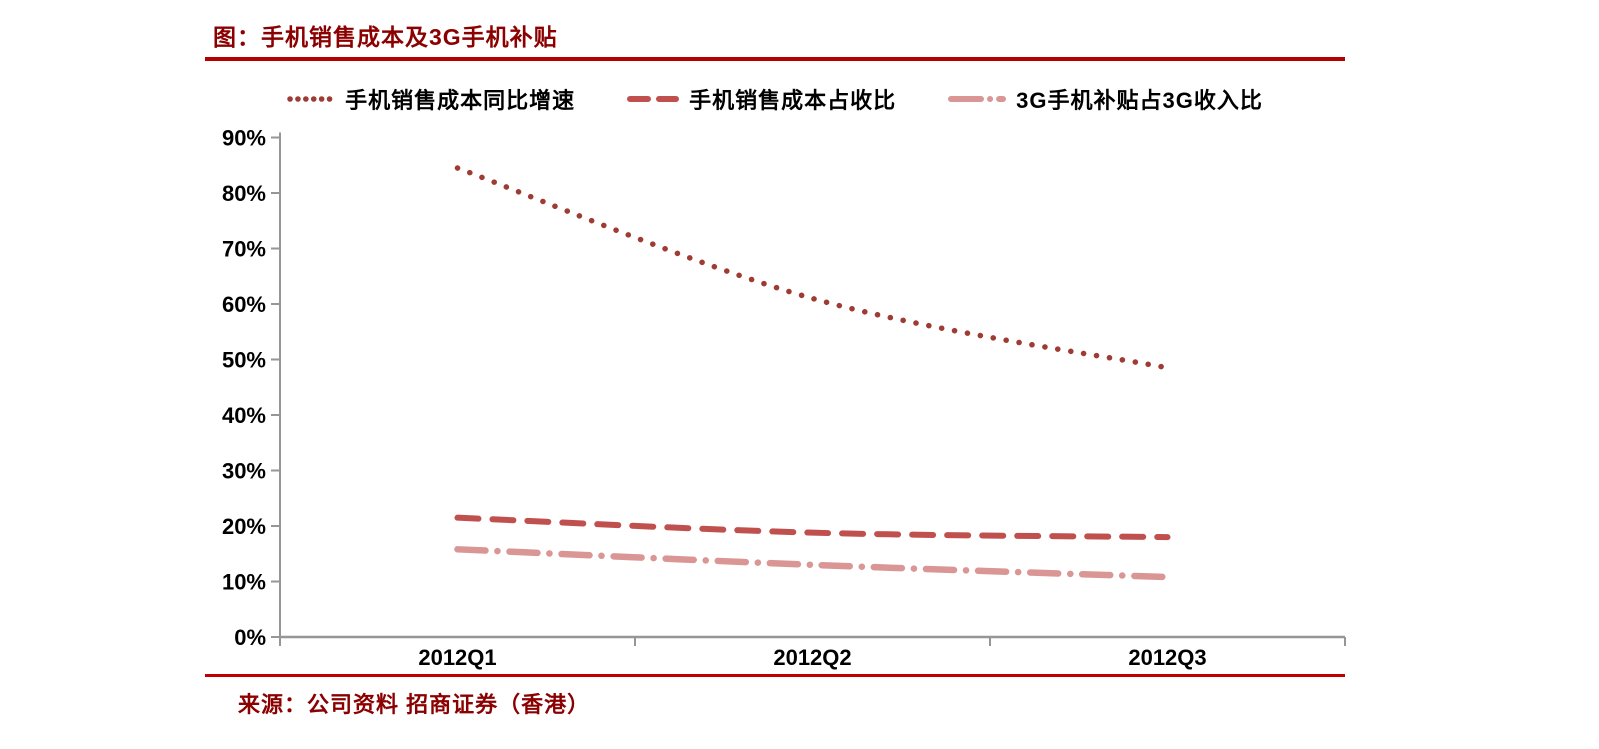 The width and height of the screenshot is (1599, 749). What do you see at coordinates (244, 193) in the screenshot?
I see `y-tick-label: 80%` at bounding box center [244, 193].